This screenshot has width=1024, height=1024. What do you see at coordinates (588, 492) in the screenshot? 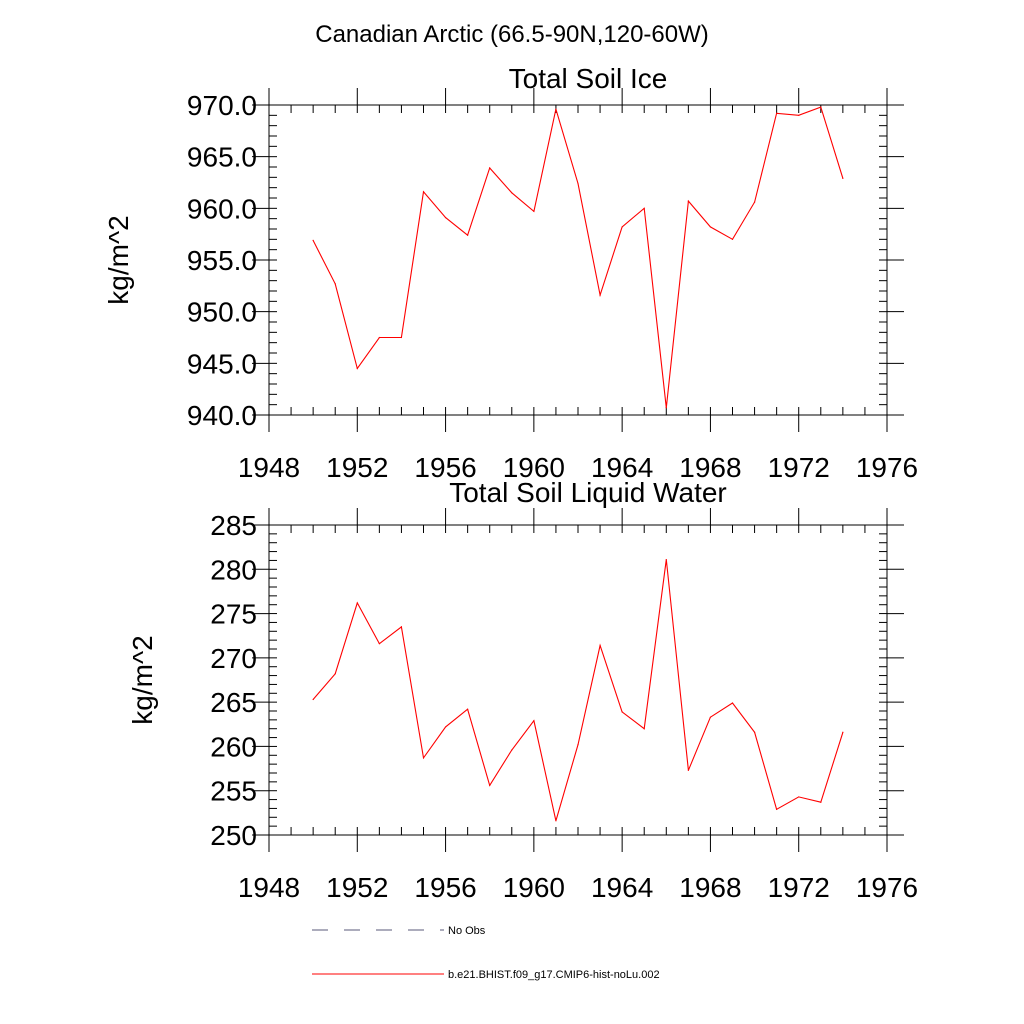
I see `panel-title: Total Soil Liquid Water` at bounding box center [588, 492].